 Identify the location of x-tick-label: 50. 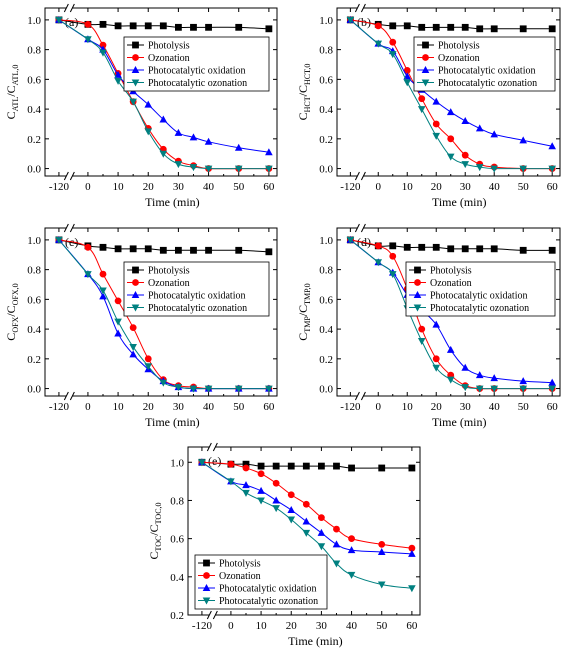
(524, 407).